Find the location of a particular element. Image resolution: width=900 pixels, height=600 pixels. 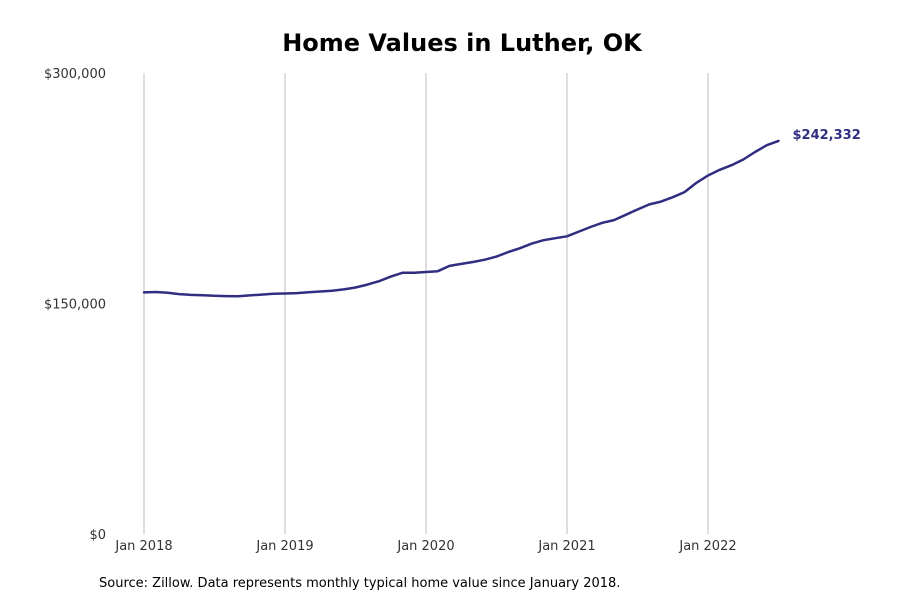

y-tick-label: $300,000 is located at coordinates (75, 74).